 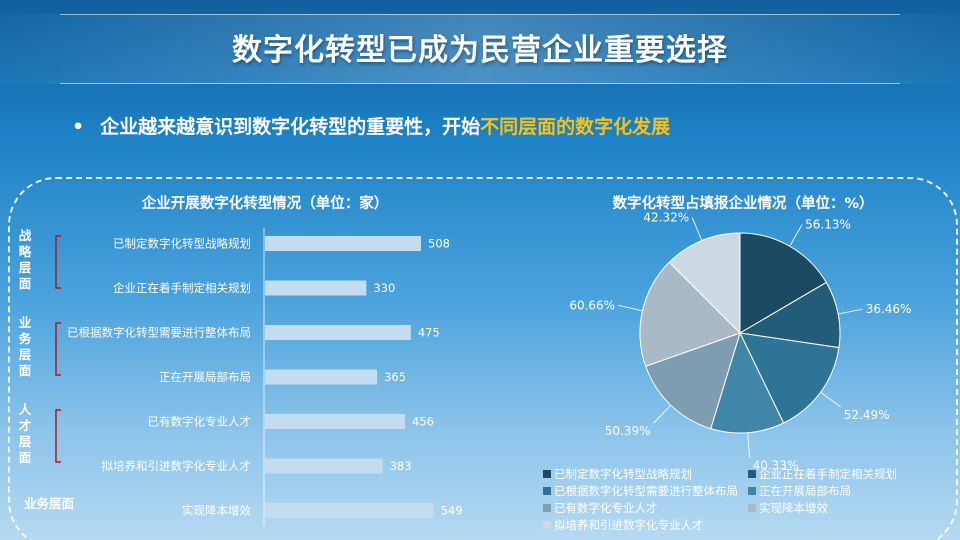 I want to click on legend-item: 正在开展局部布局, so click(x=850, y=491).